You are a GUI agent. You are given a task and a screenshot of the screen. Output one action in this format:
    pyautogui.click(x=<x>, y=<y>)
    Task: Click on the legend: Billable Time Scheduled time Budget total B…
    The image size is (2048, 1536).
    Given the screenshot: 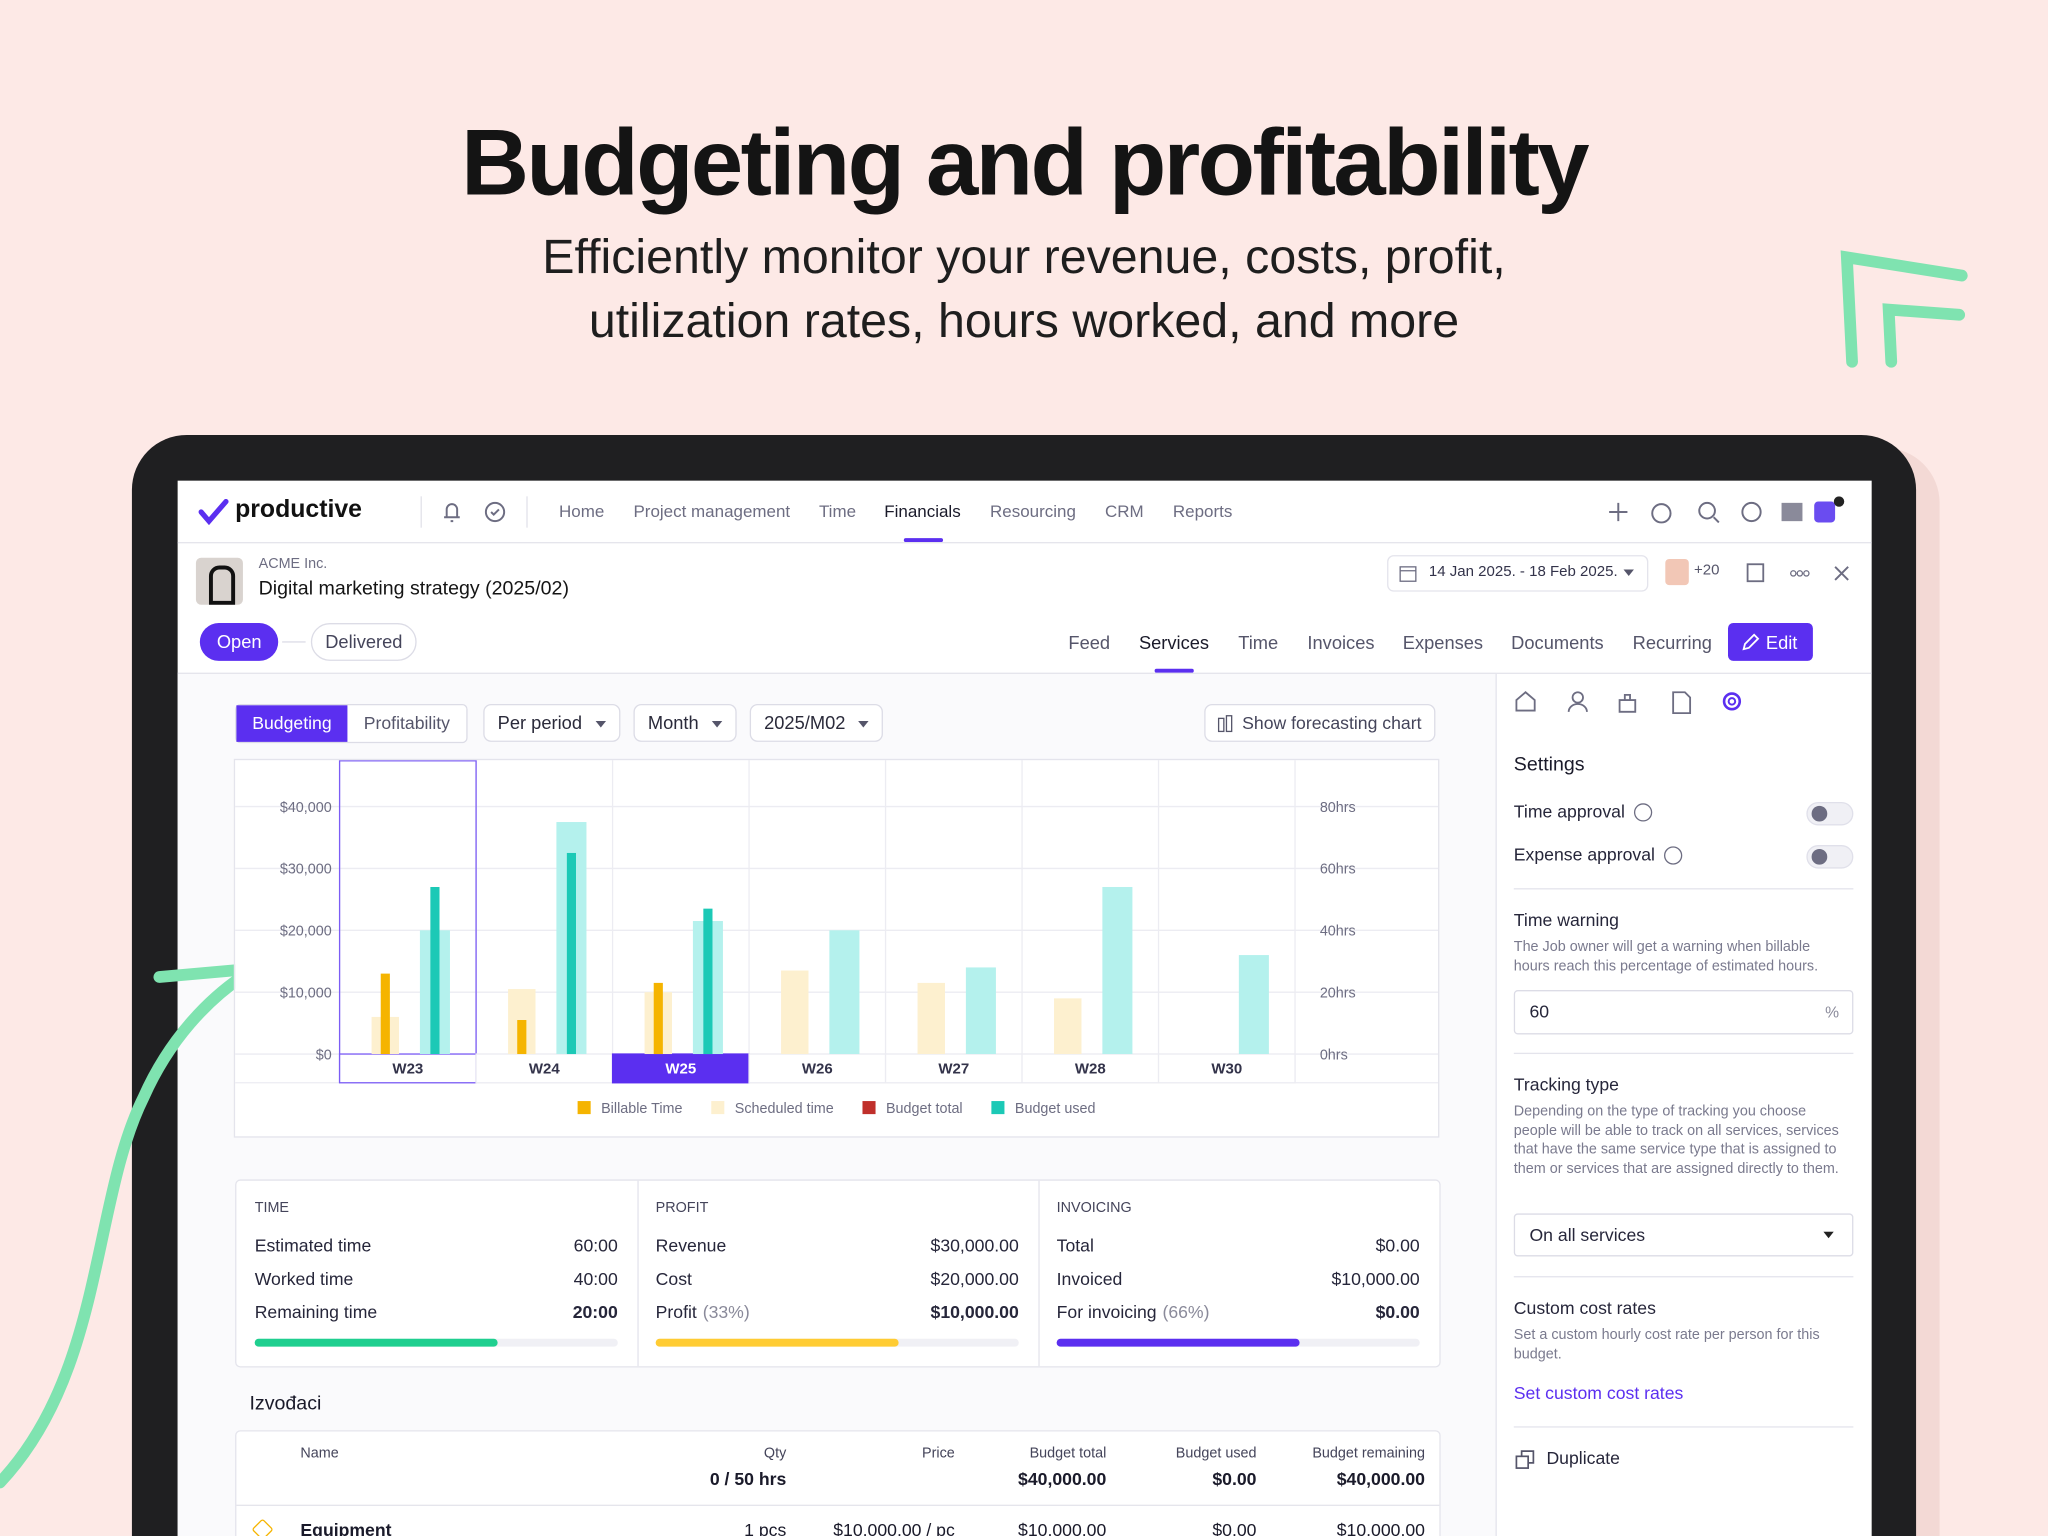 What is the action you would take?
    pyautogui.click(x=836, y=1109)
    